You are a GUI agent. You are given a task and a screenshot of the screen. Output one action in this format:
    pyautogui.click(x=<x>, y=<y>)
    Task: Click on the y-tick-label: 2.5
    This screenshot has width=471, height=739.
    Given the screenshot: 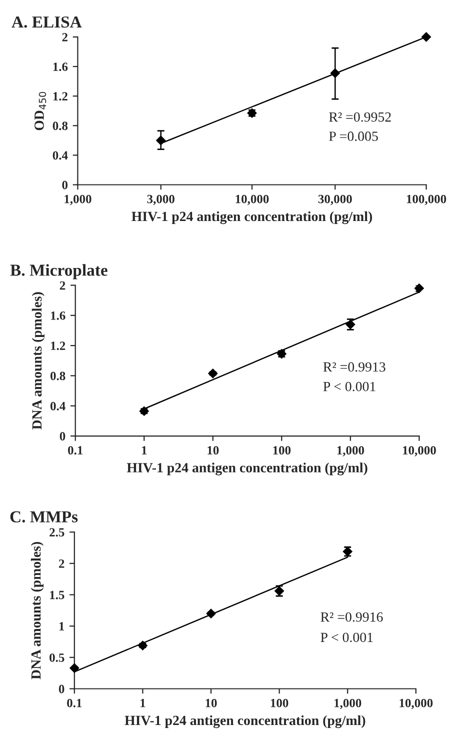 What is the action you would take?
    pyautogui.click(x=57, y=532)
    